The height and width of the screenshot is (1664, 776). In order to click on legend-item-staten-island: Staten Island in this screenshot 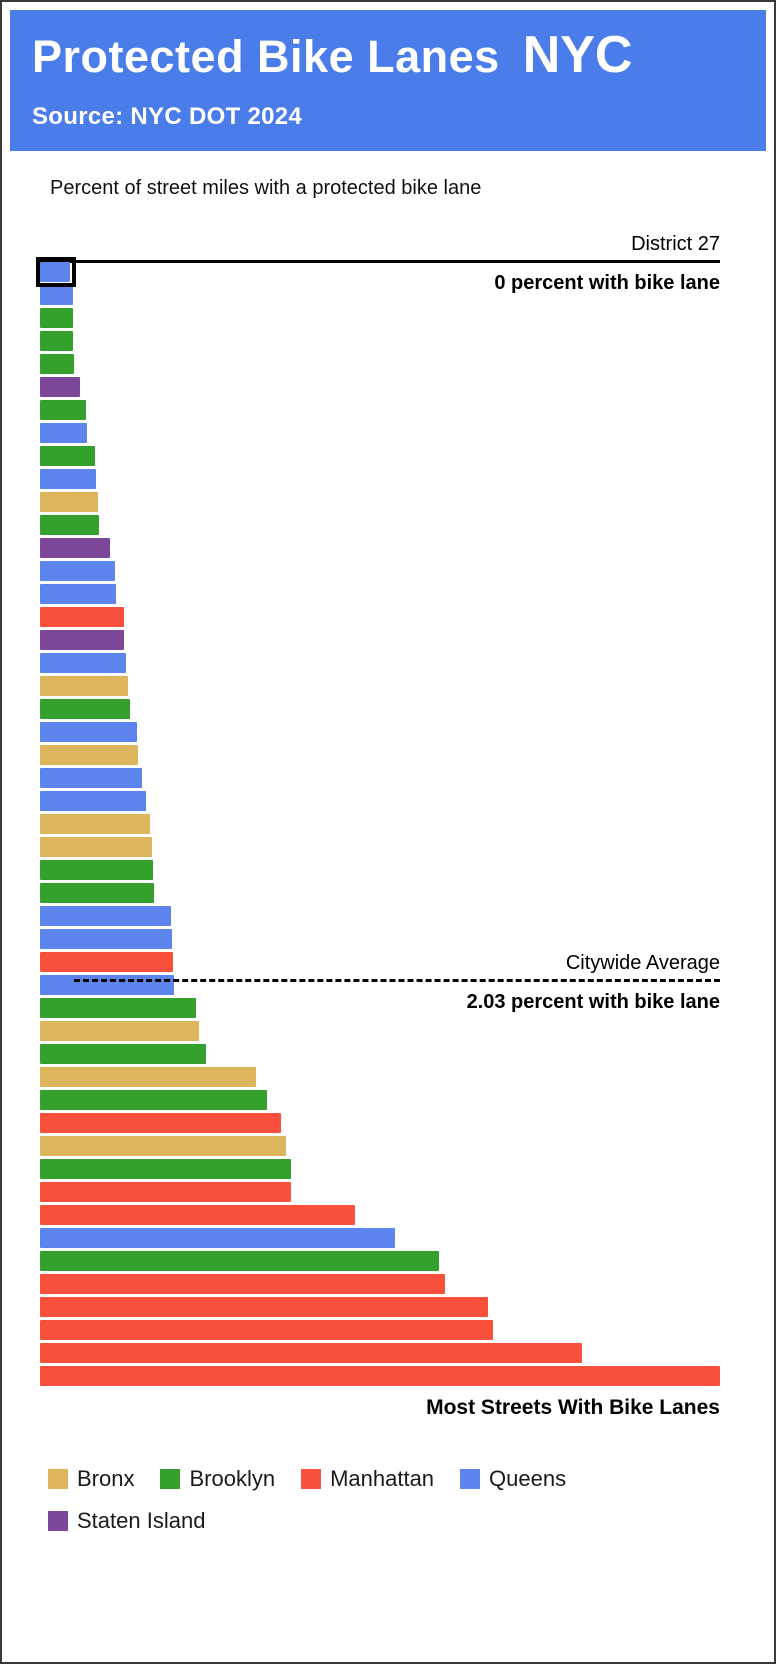, I will do `click(126, 1521)`.